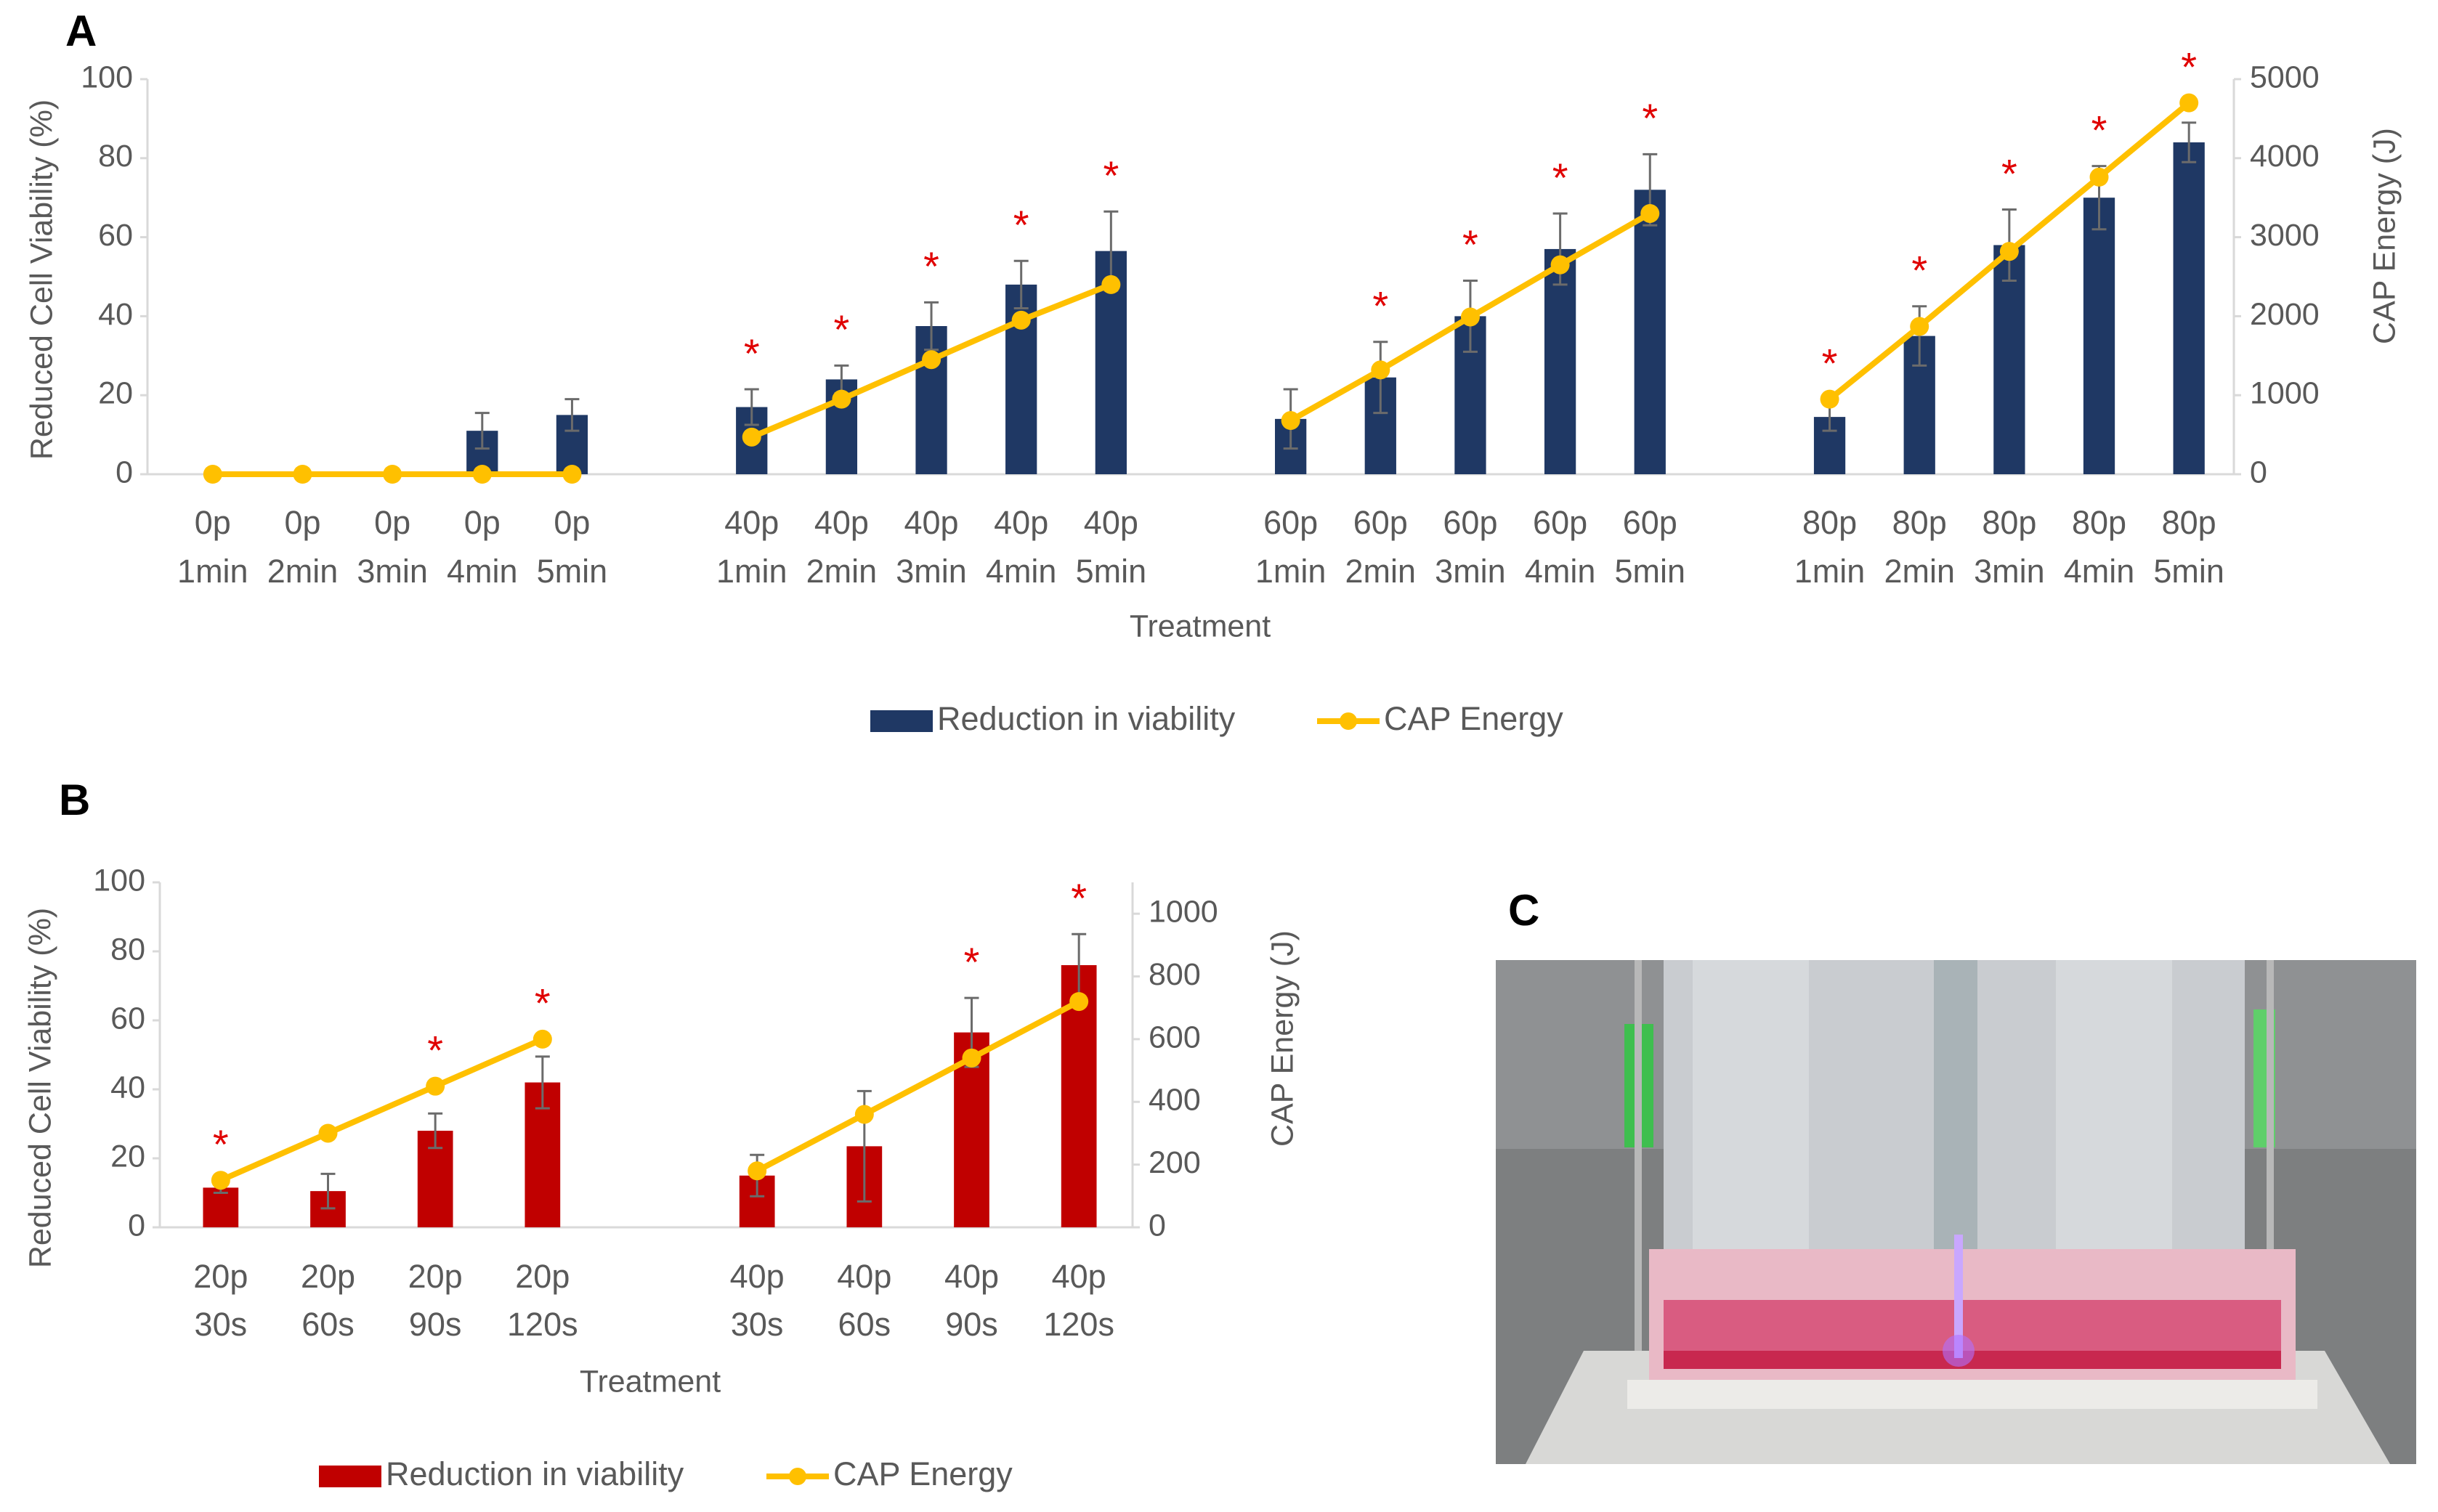 Image resolution: width=2438 pixels, height=1512 pixels. I want to click on y2-tick-label: 800, so click(1175, 974).